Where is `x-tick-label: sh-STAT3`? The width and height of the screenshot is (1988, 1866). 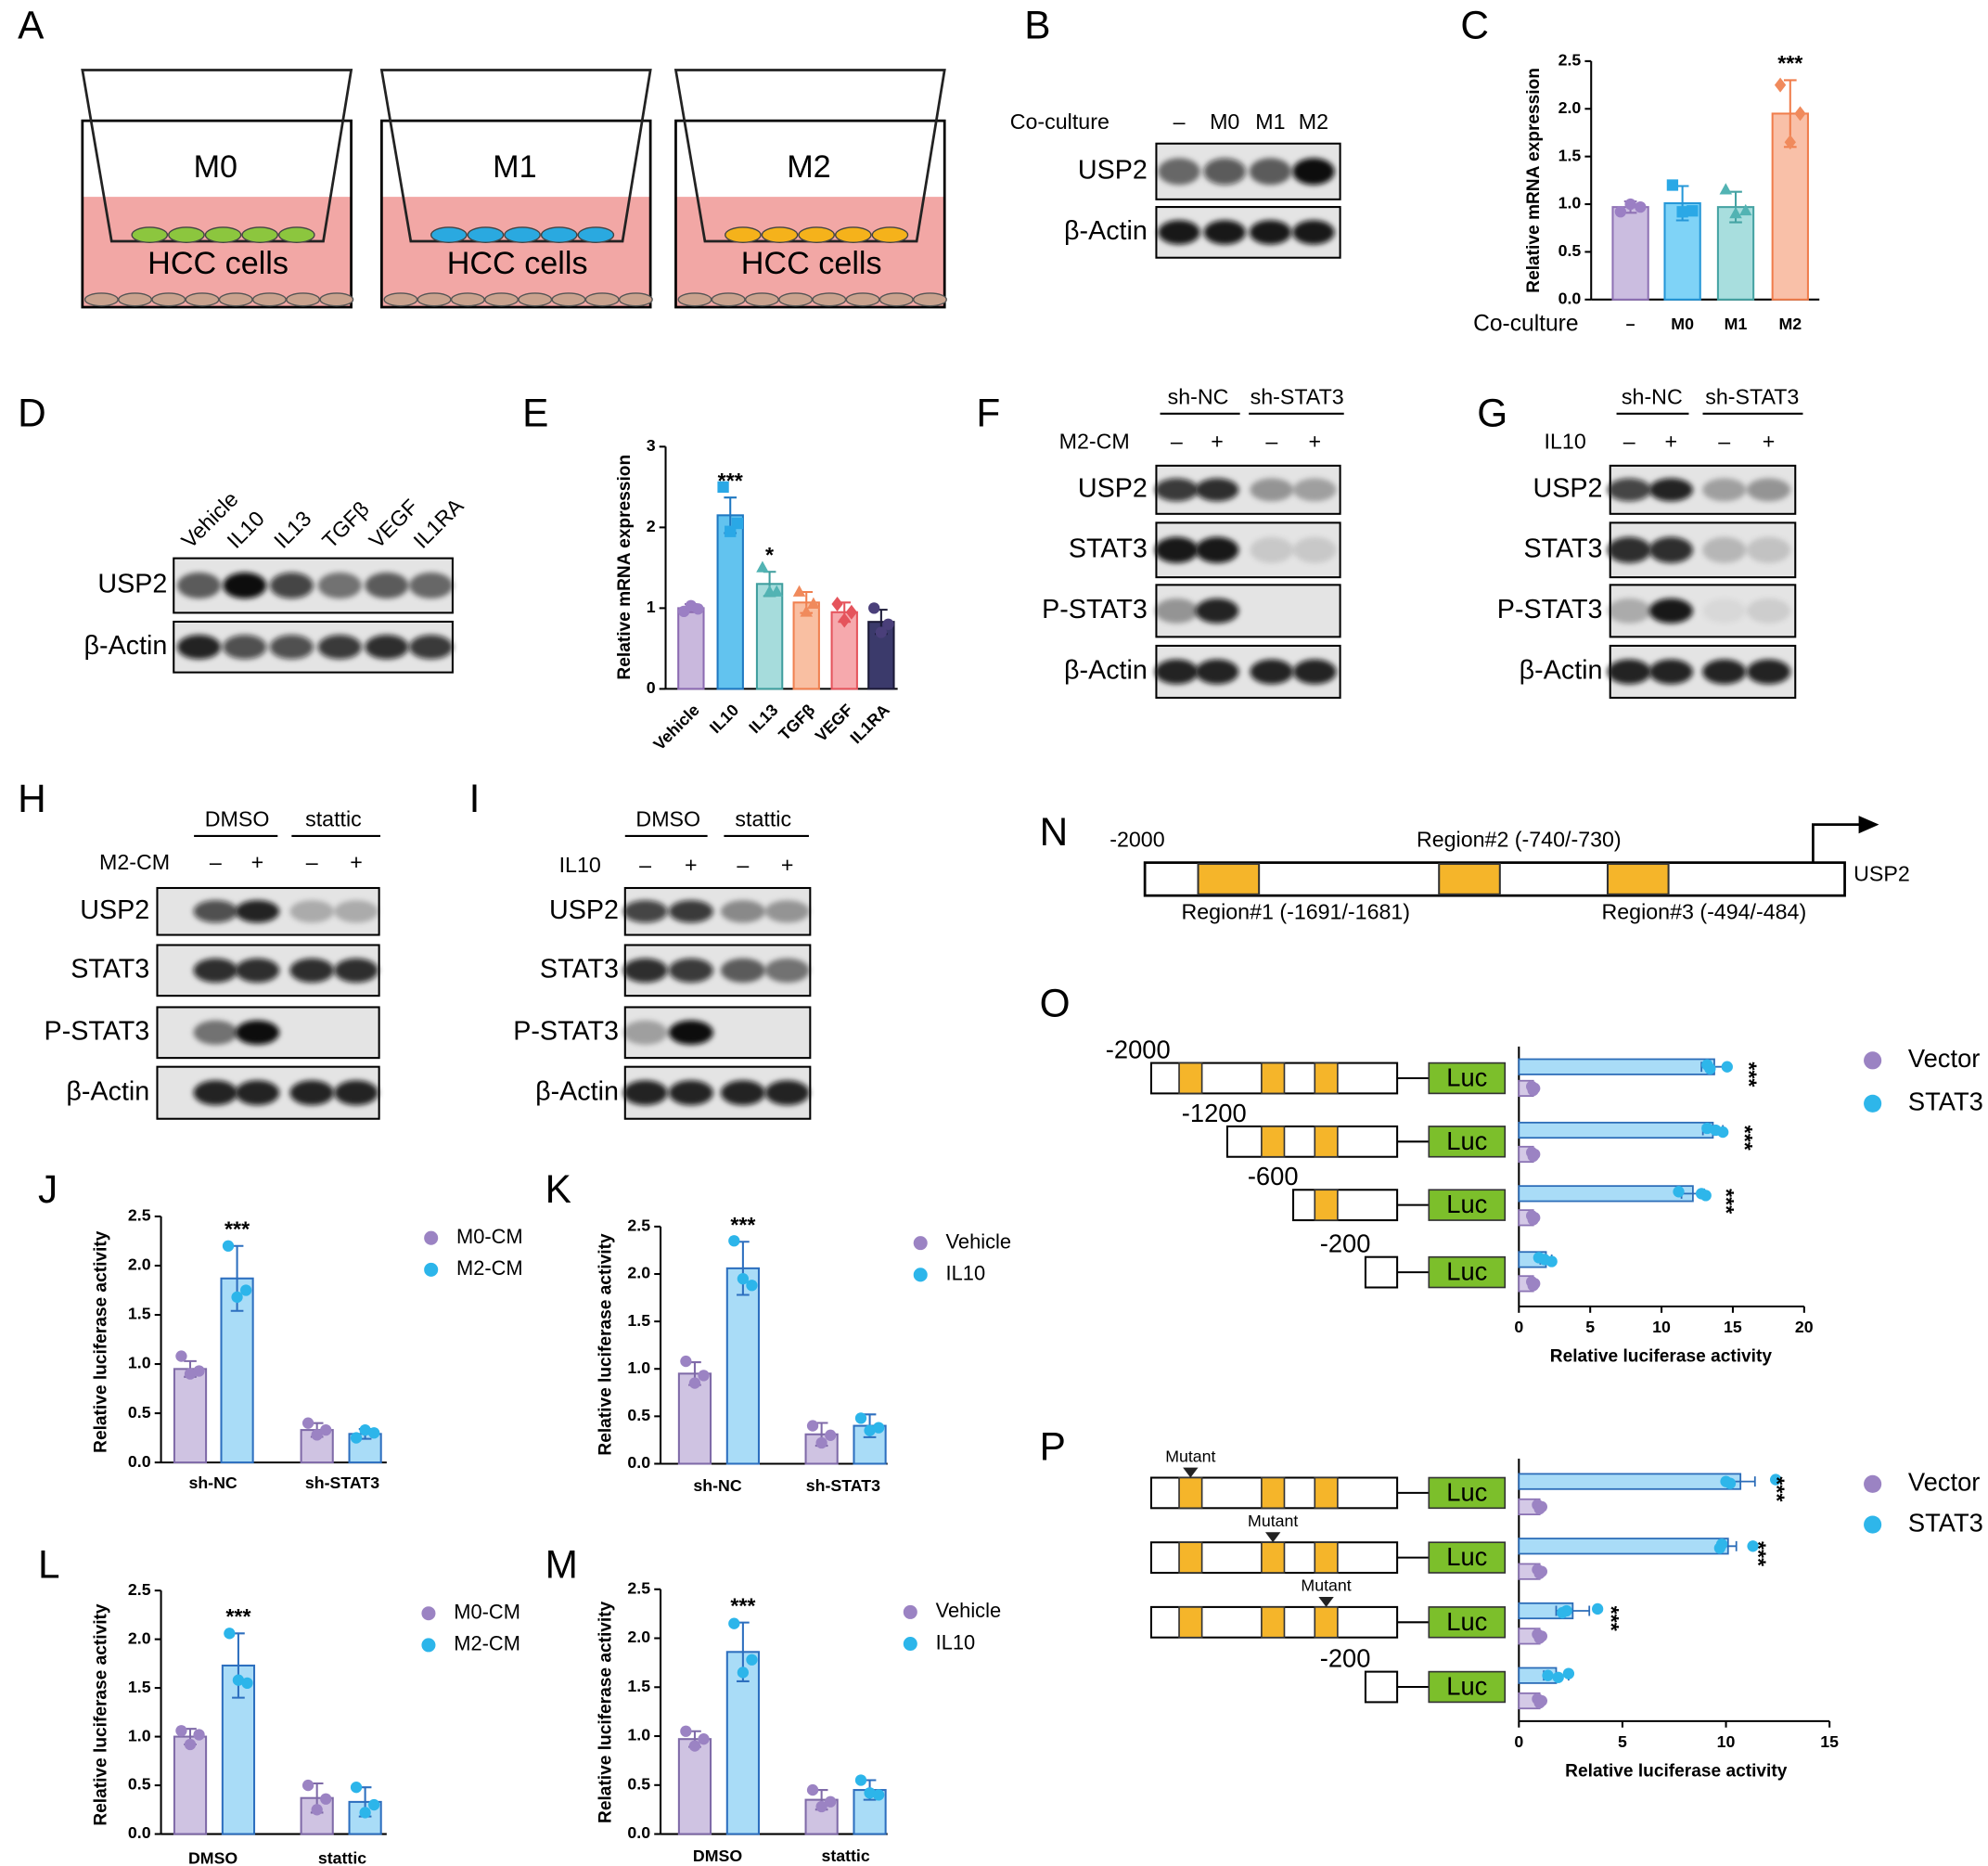 x-tick-label: sh-STAT3 is located at coordinates (342, 1482).